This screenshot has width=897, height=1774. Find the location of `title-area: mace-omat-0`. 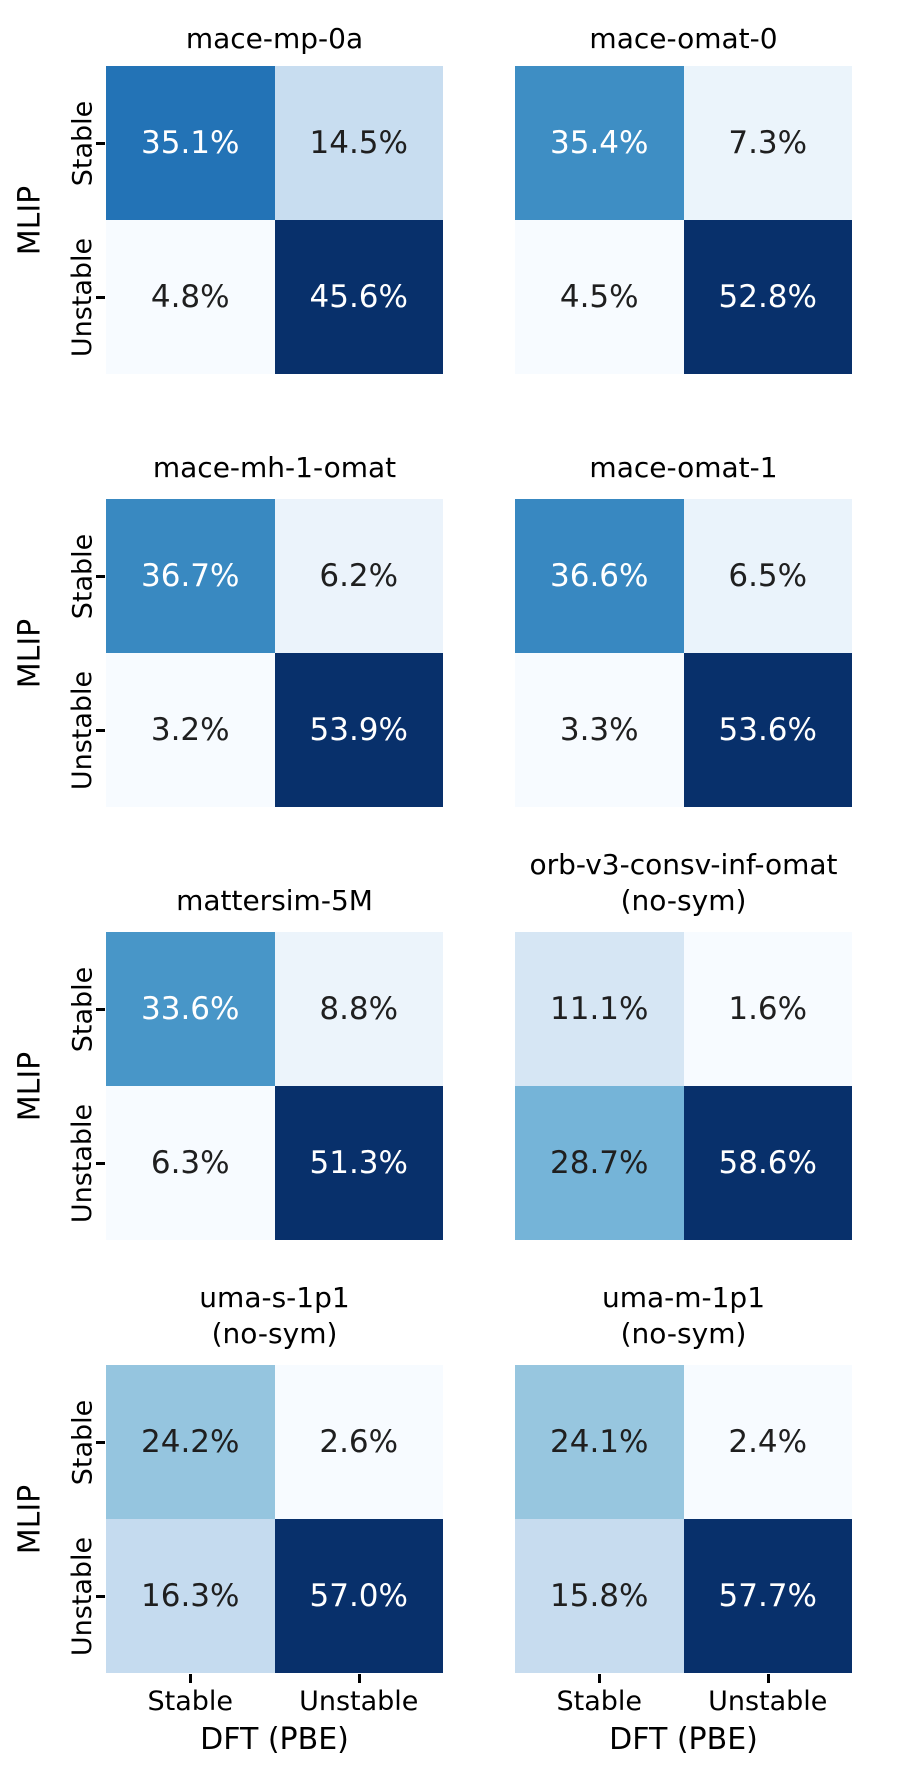

title-area: mace-omat-0 is located at coordinates (683, 38).